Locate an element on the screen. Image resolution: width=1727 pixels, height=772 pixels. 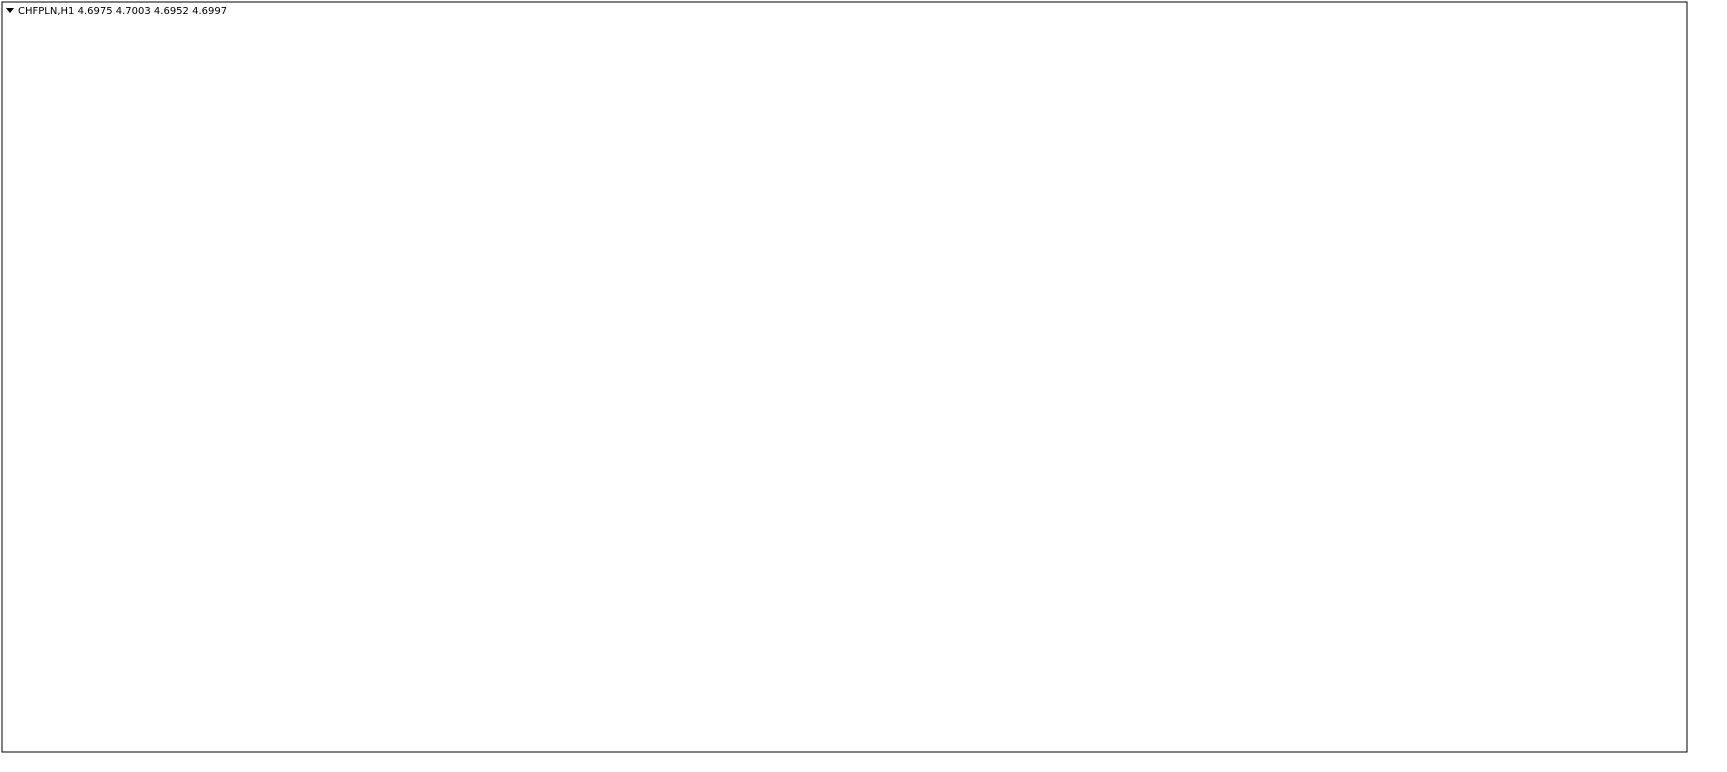
chart-title: CHFPLN,H1 4.6975 4.7003 4.6952 4.6997 is located at coordinates (122, 11).